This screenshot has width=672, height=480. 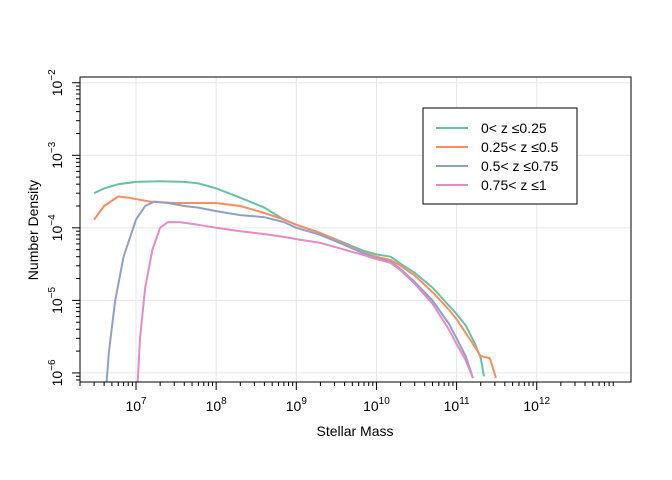 I want to click on y-tick-labels: 10−6 10−5 10−4 10−3 10−2, so click(x=56, y=228).